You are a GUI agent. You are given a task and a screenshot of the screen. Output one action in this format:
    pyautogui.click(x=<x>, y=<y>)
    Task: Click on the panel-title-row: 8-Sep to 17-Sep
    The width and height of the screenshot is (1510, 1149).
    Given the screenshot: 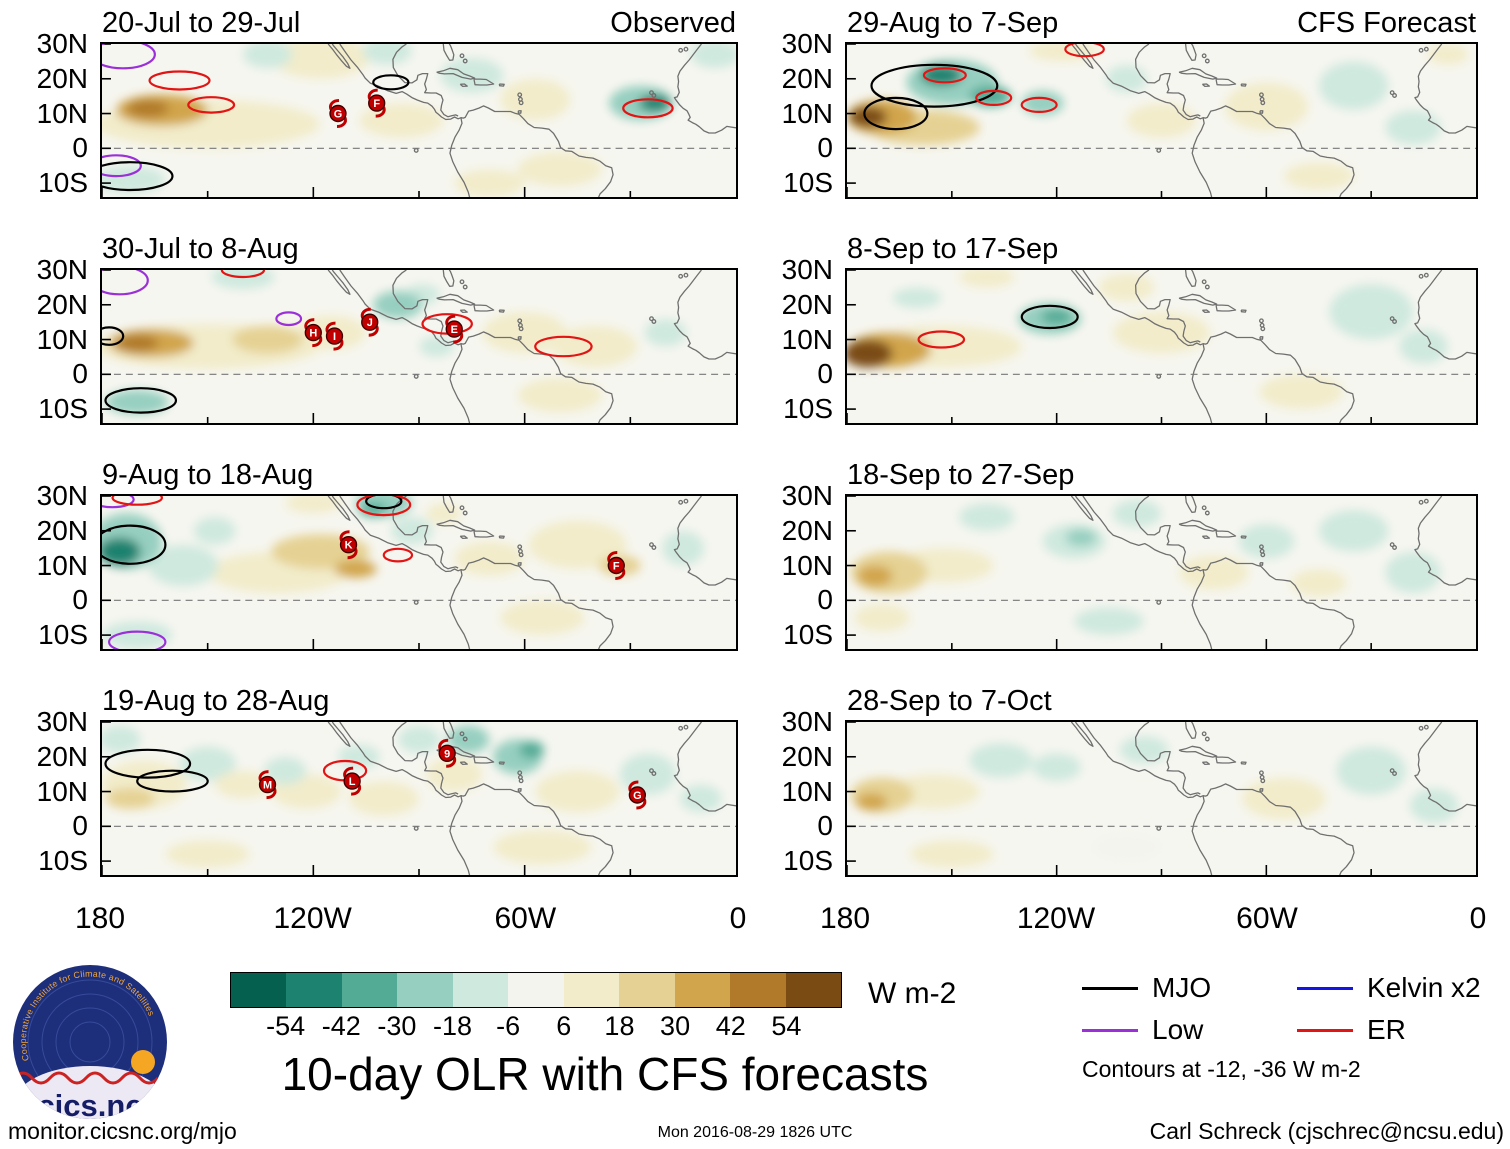 What is the action you would take?
    pyautogui.click(x=1161, y=247)
    